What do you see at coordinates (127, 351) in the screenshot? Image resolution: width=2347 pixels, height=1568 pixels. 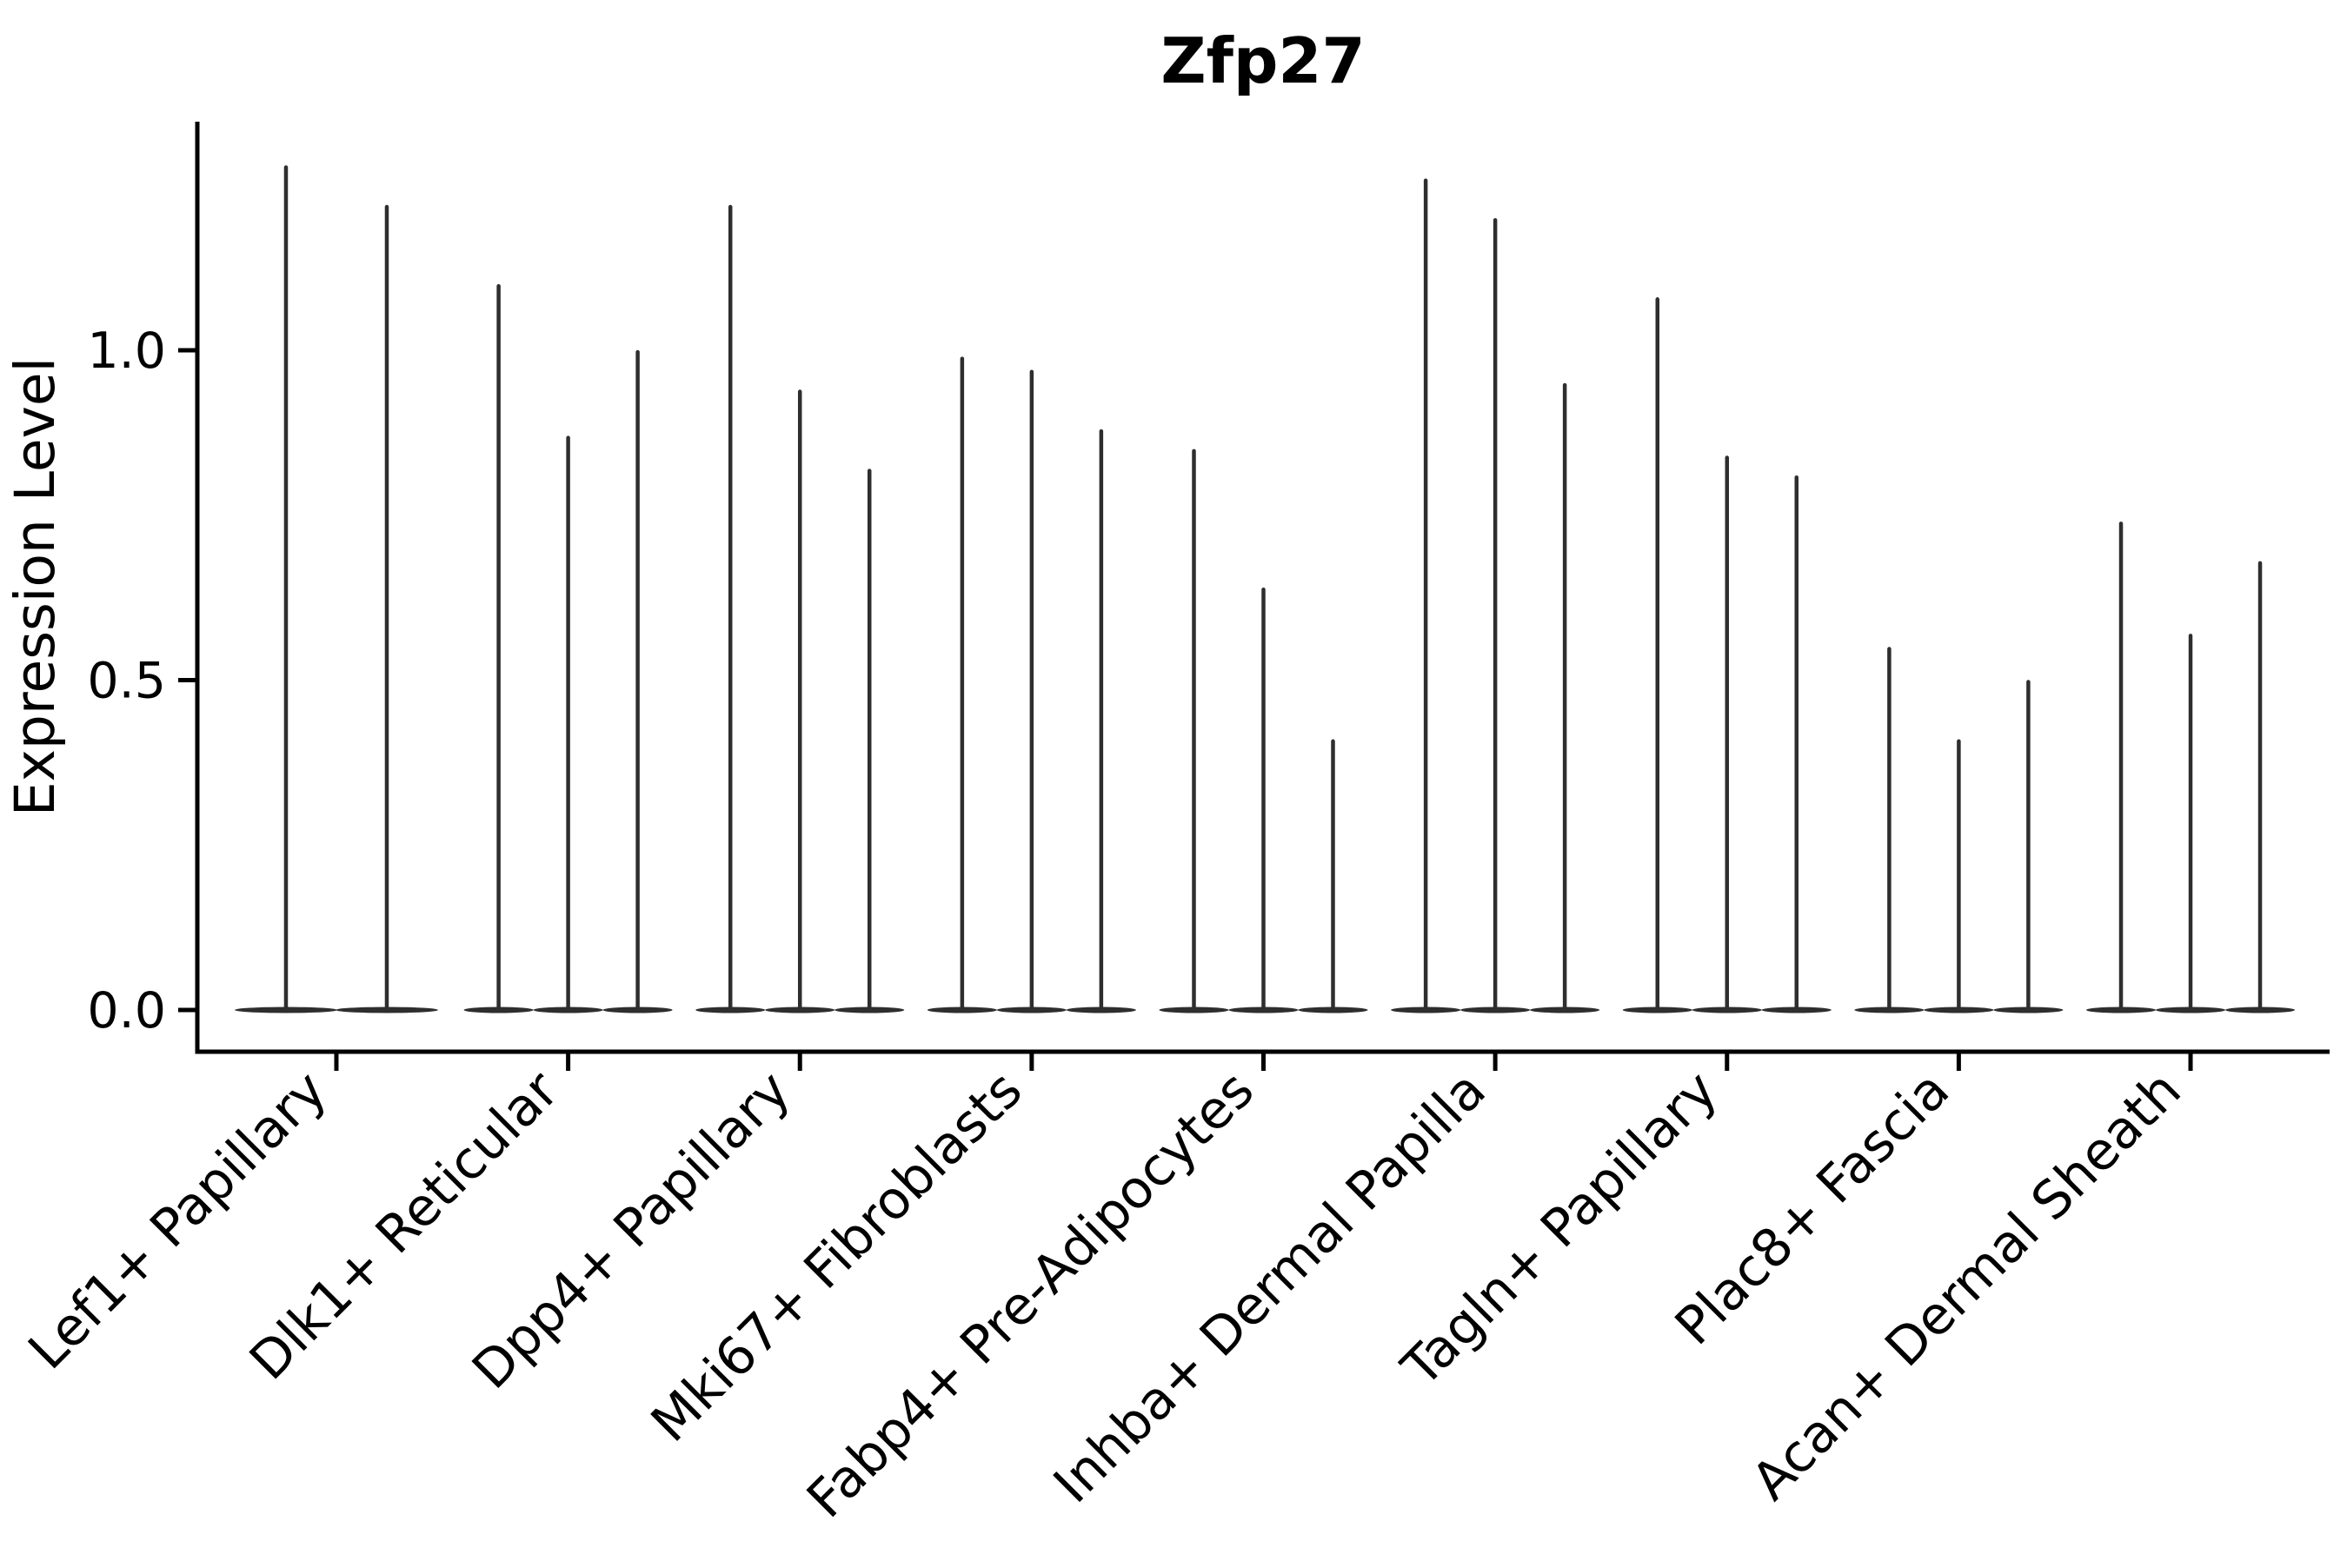 I see `y-tick-label: 1.0` at bounding box center [127, 351].